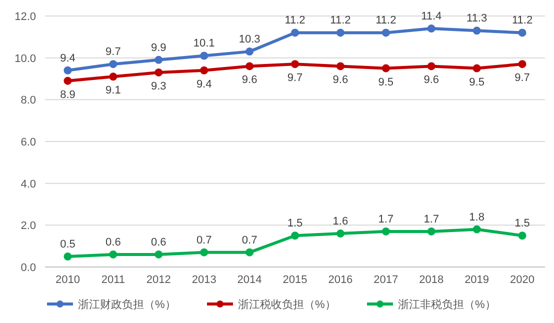 The height and width of the screenshot is (323, 554). What do you see at coordinates (158, 280) in the screenshot?
I see `x-tick-label: 2012` at bounding box center [158, 280].